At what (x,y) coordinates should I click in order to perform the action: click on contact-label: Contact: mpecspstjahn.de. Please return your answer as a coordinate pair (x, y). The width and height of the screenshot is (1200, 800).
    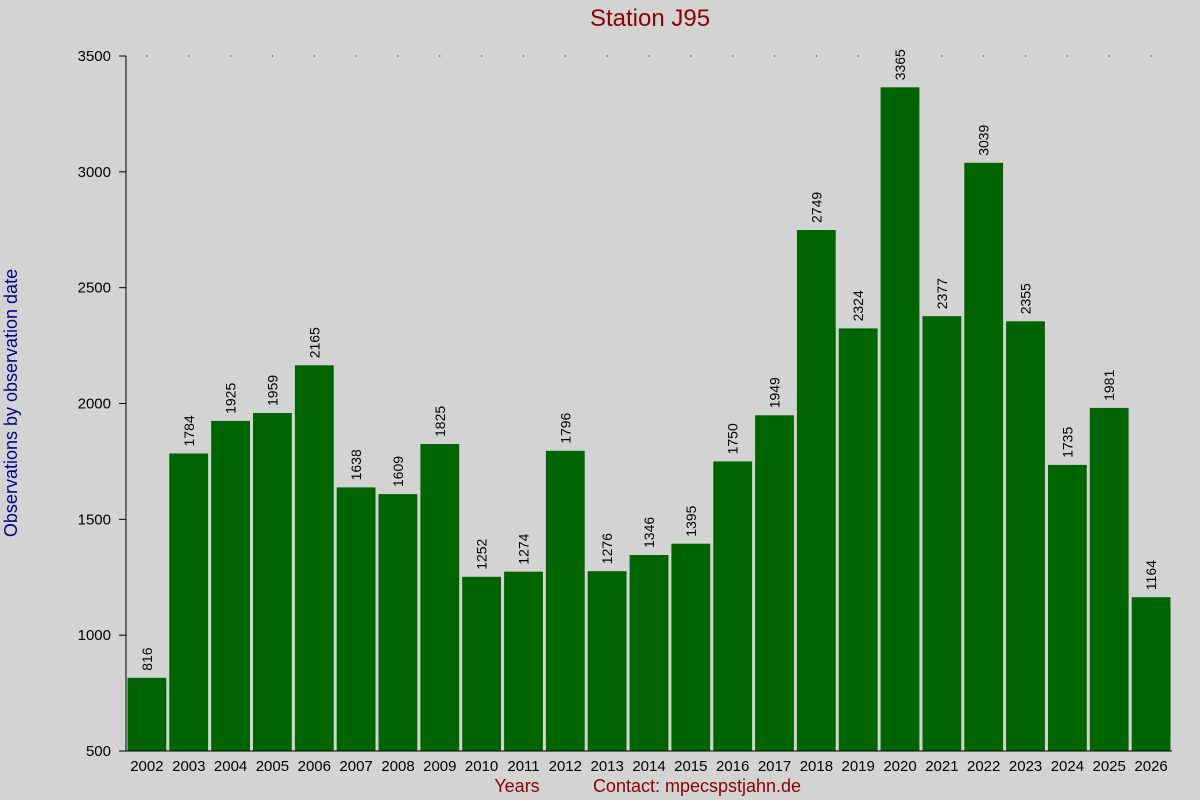
    Looking at the image, I should click on (697, 786).